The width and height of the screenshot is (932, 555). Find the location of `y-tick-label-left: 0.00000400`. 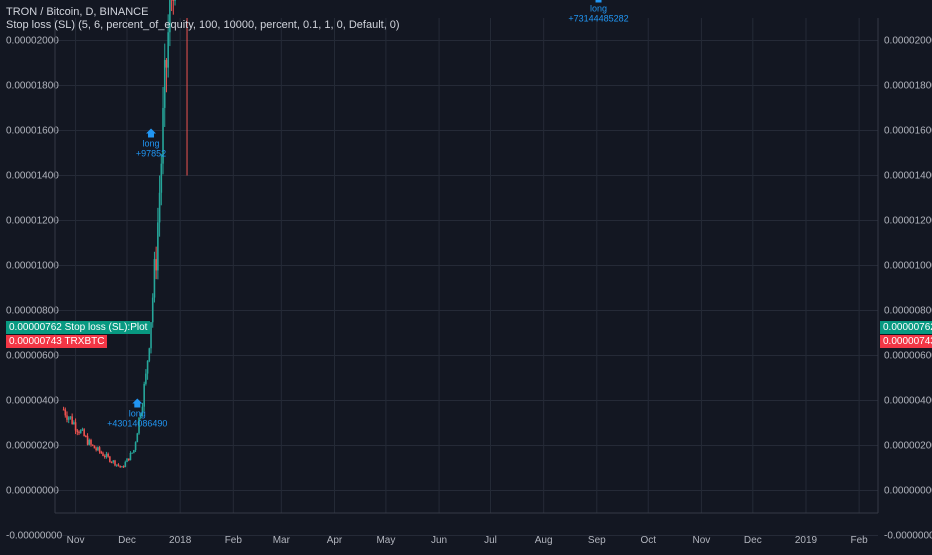

y-tick-label-left: 0.00000400 is located at coordinates (32, 401).